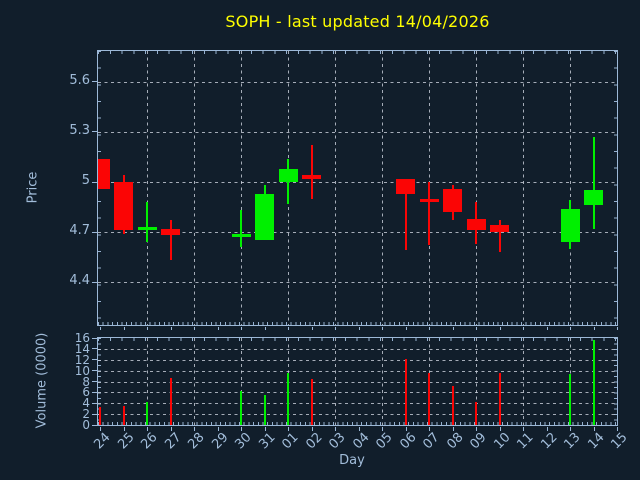 This screenshot has height=480, width=640. Describe the element at coordinates (82, 359) in the screenshot. I see `volume-tick-label: 12` at that location.